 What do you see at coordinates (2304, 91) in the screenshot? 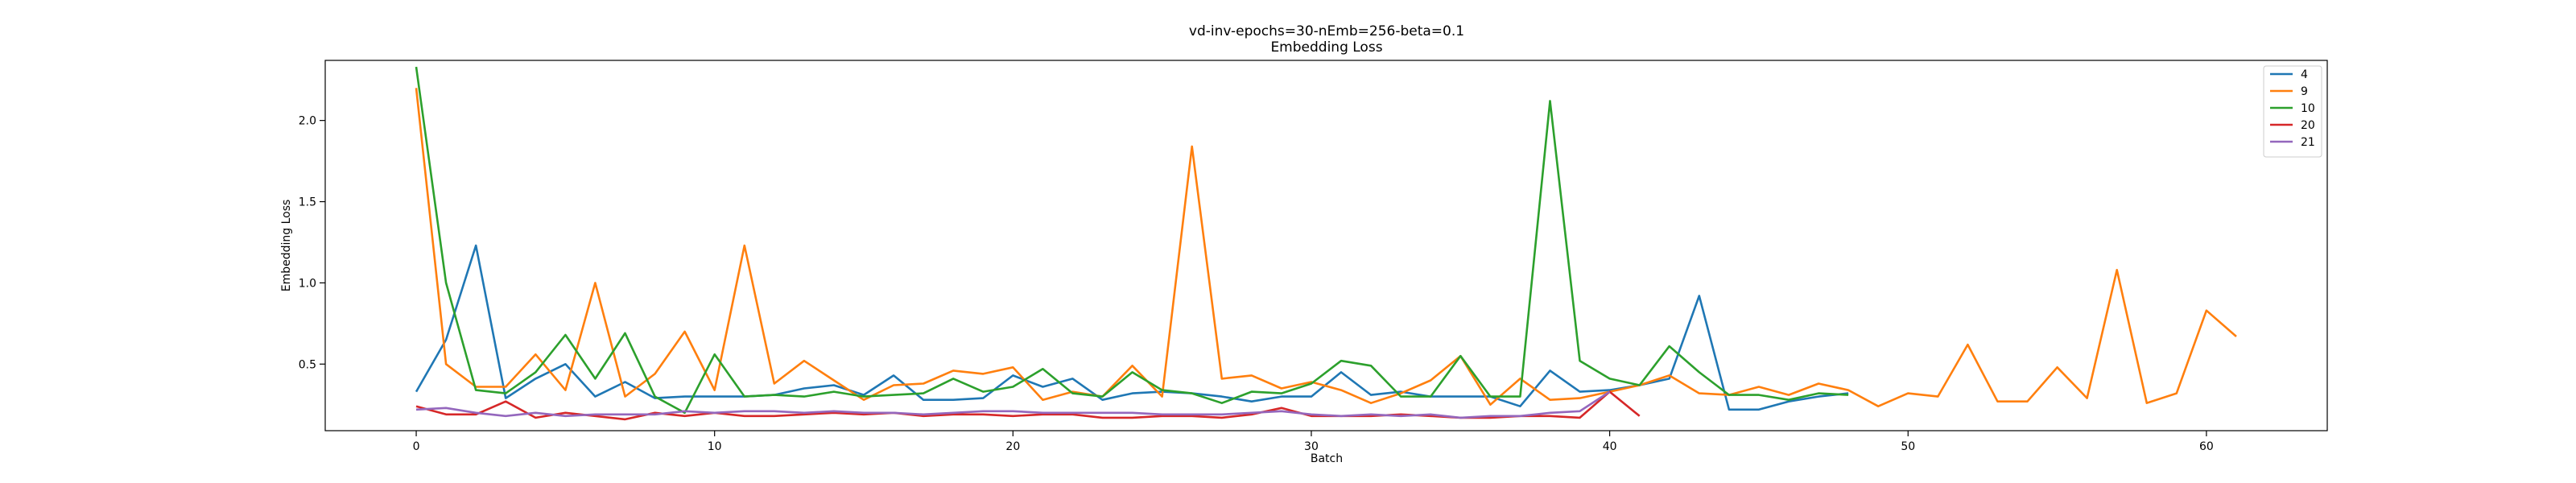
I see `legend-label: 9` at bounding box center [2304, 91].